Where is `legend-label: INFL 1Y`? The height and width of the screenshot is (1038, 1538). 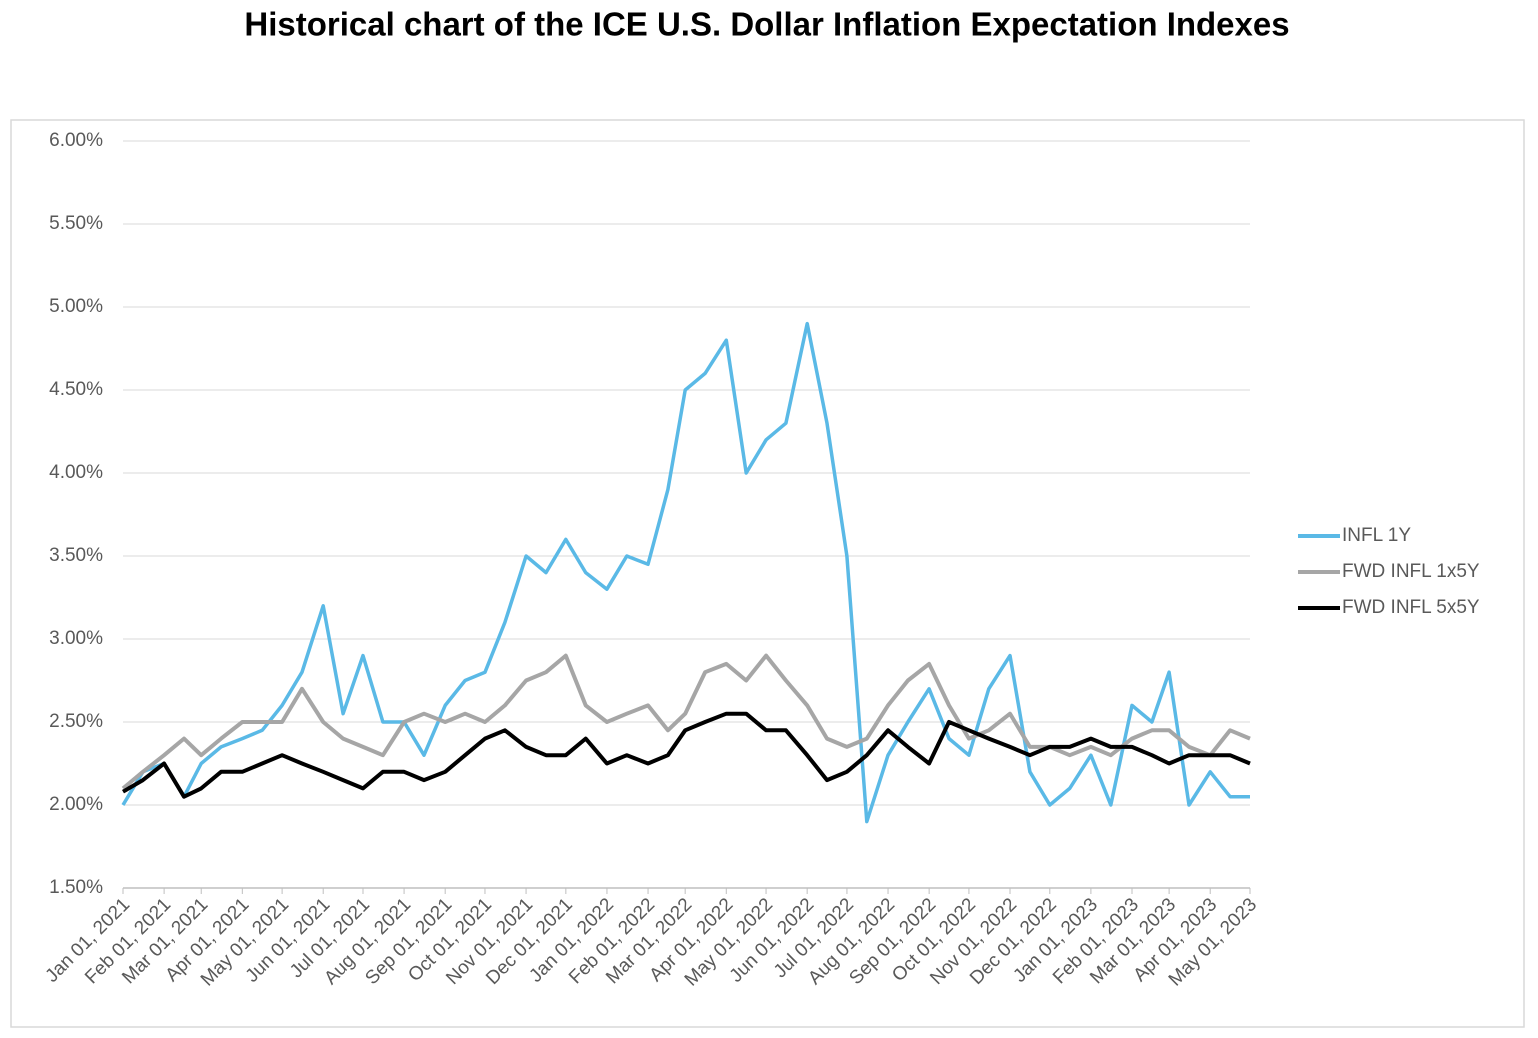 legend-label: INFL 1Y is located at coordinates (1376, 535).